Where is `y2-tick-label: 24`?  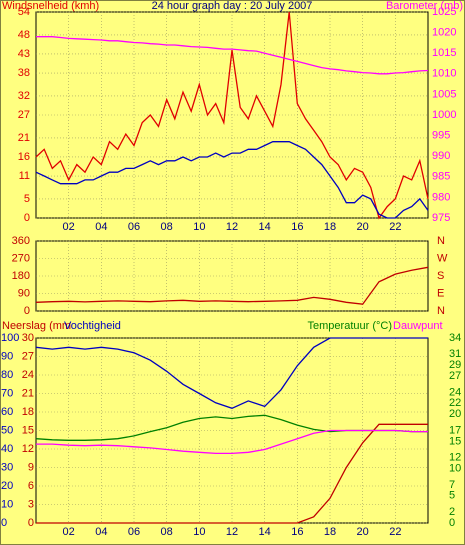 y2-tick-label: 24 is located at coordinates (455, 392).